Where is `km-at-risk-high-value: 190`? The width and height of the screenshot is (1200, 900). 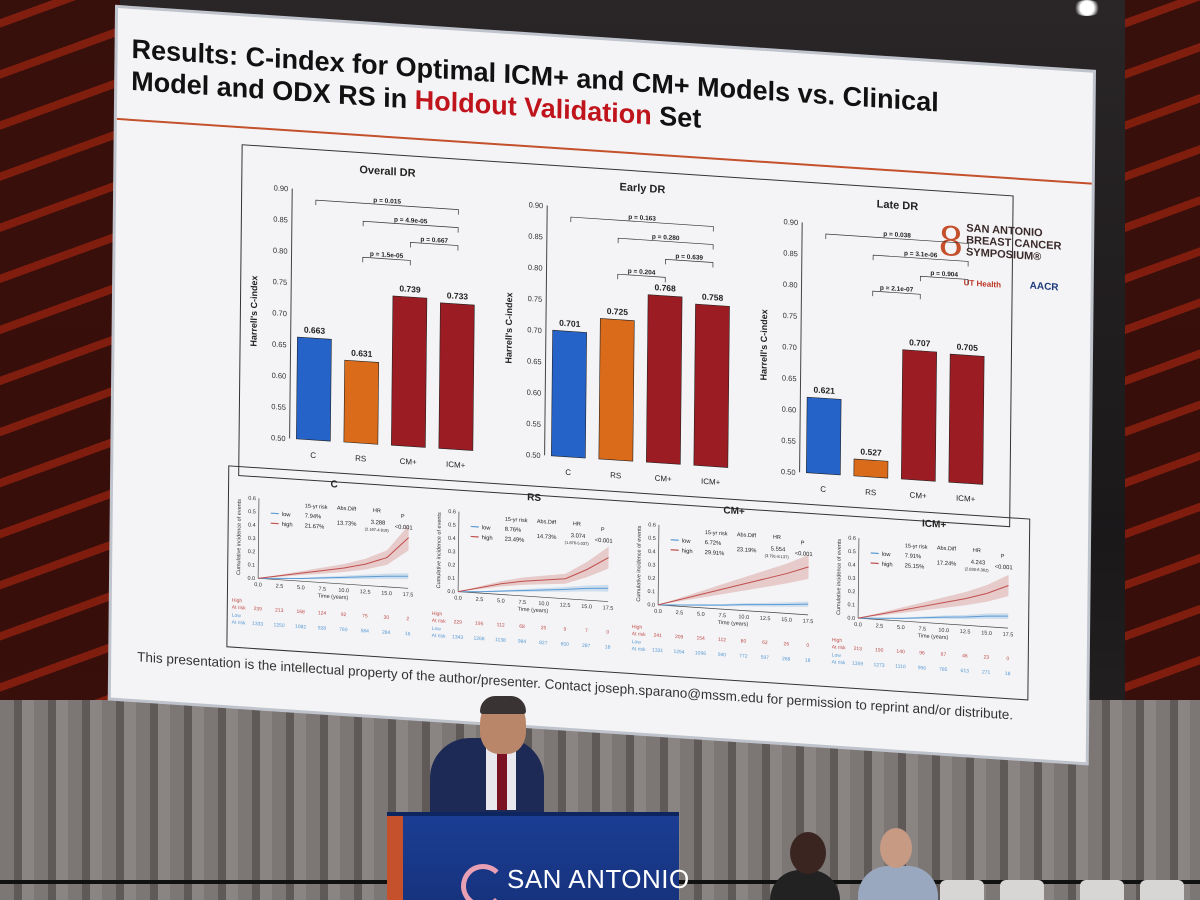 km-at-risk-high-value: 190 is located at coordinates (879, 650).